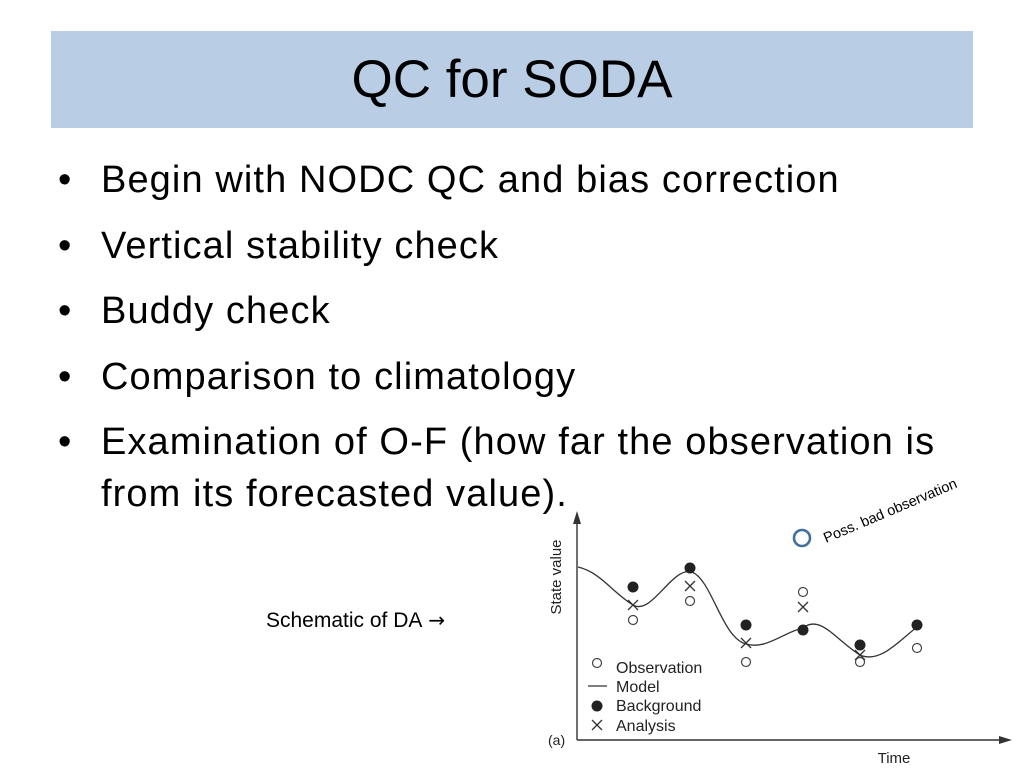  Describe the element at coordinates (658, 706) in the screenshot. I see `legend-label-background: Background` at that location.